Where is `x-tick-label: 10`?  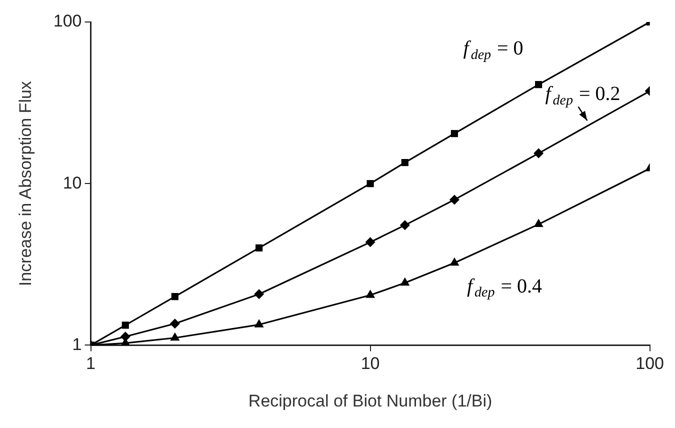 x-tick-label: 10 is located at coordinates (370, 364).